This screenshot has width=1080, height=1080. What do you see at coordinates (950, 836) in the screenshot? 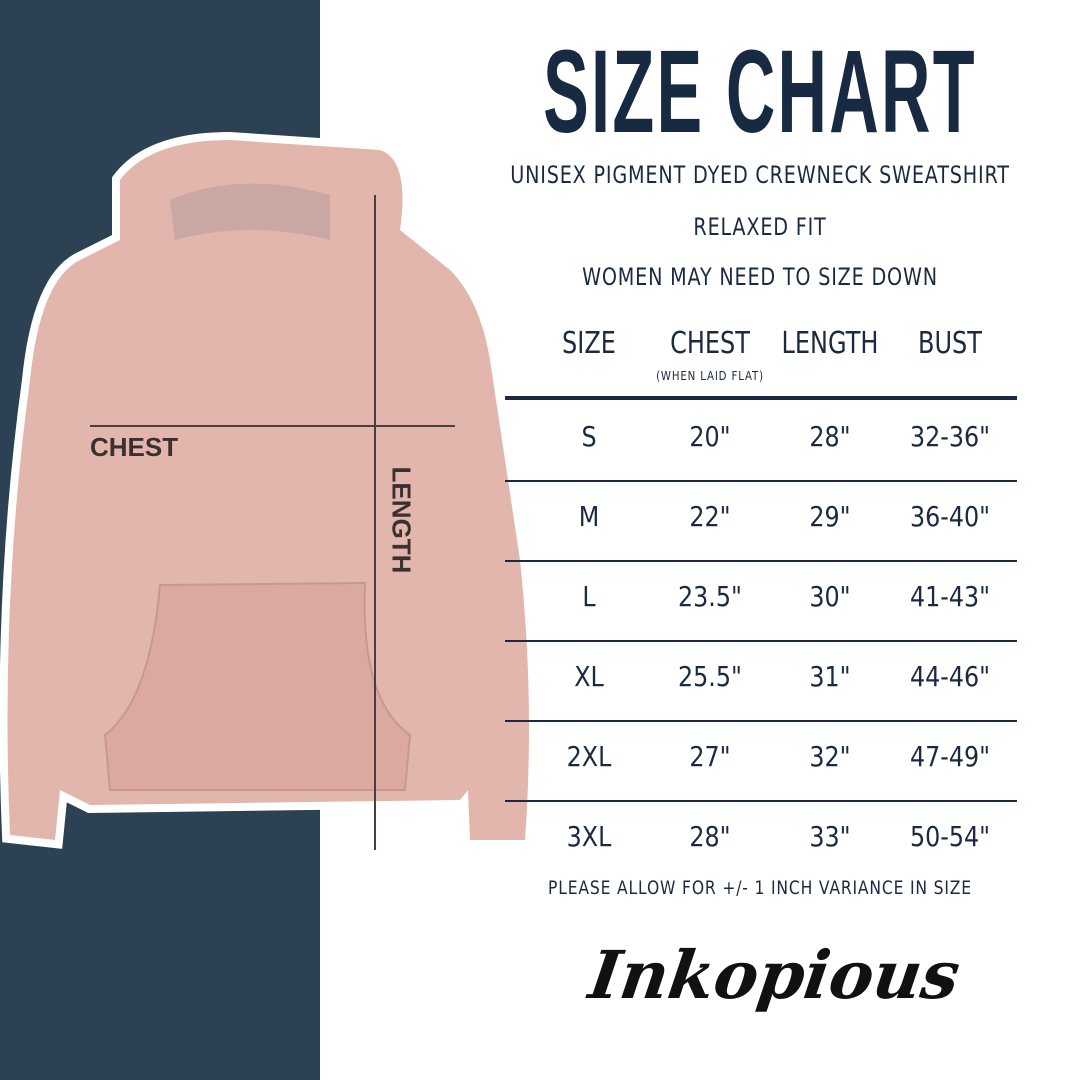
I see `table-cell: 50-54"` at bounding box center [950, 836].